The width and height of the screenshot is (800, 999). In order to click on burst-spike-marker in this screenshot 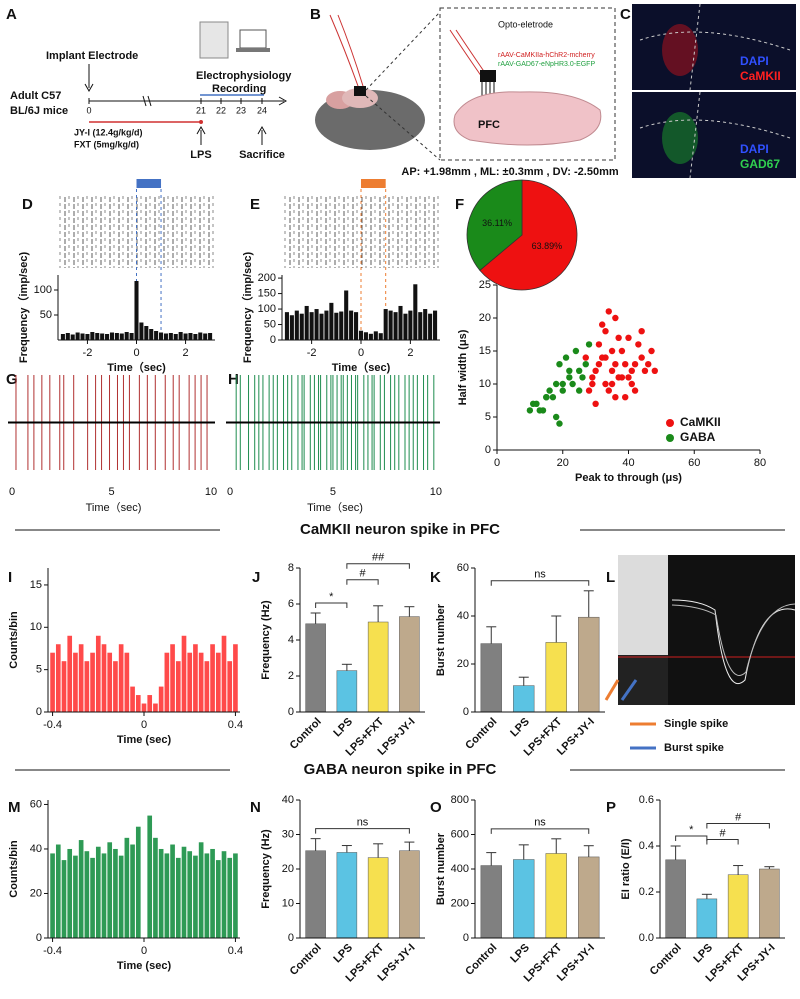, I will do `click(629, 690)`.